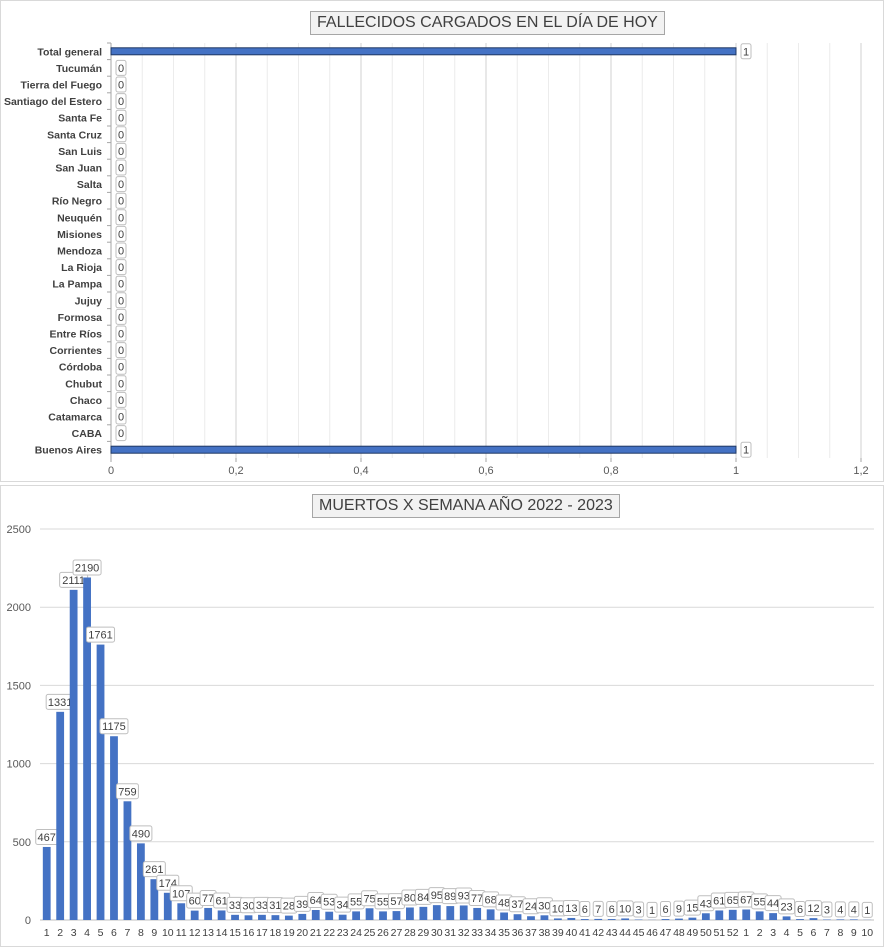  I want to click on y-tick-label: 1000, so click(19, 765).